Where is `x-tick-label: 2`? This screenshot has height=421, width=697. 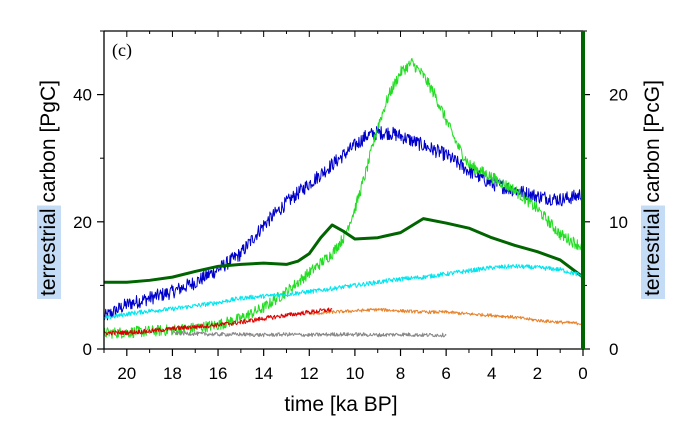 x-tick-label: 2 is located at coordinates (537, 373).